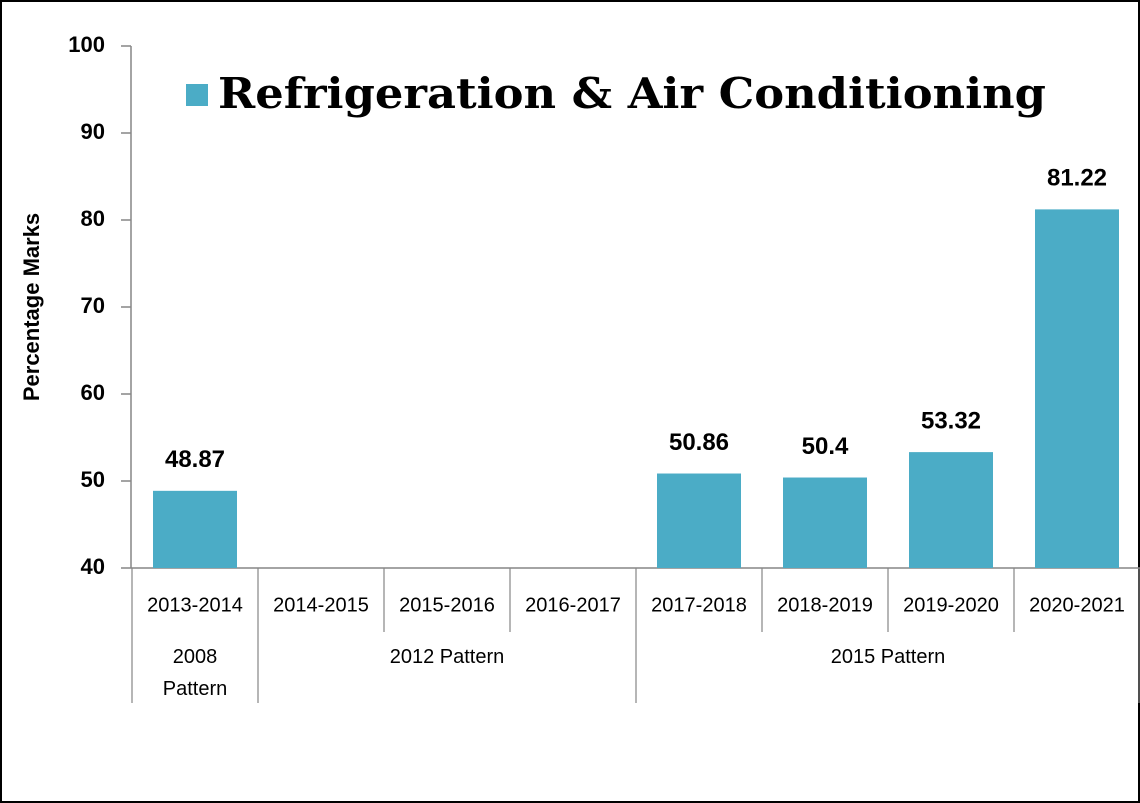  Describe the element at coordinates (699, 442) in the screenshot. I see `data-label: 50.86` at that location.